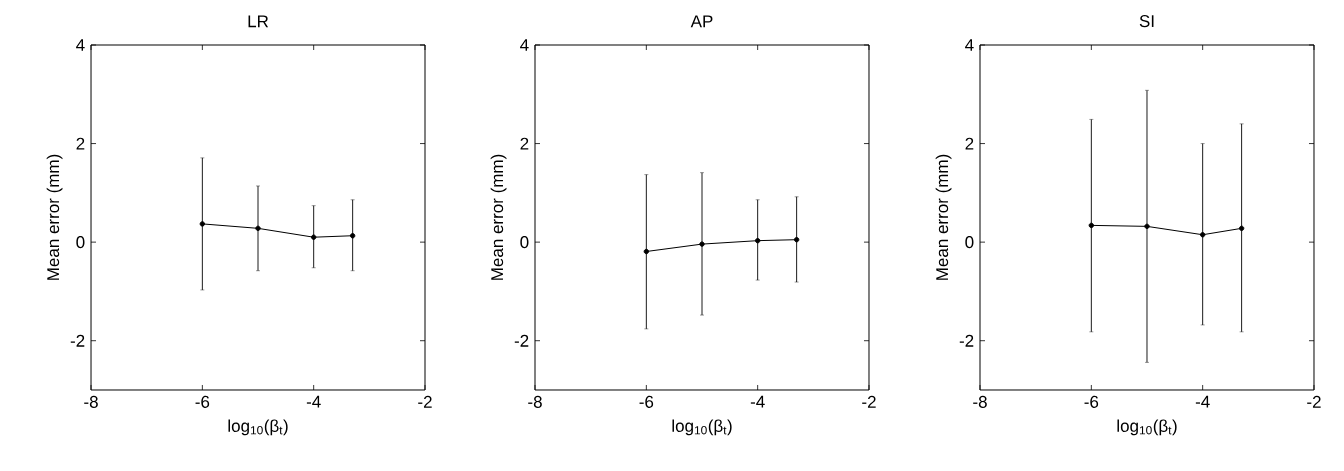  Describe the element at coordinates (701, 21) in the screenshot. I see `chart-title: AP` at that location.